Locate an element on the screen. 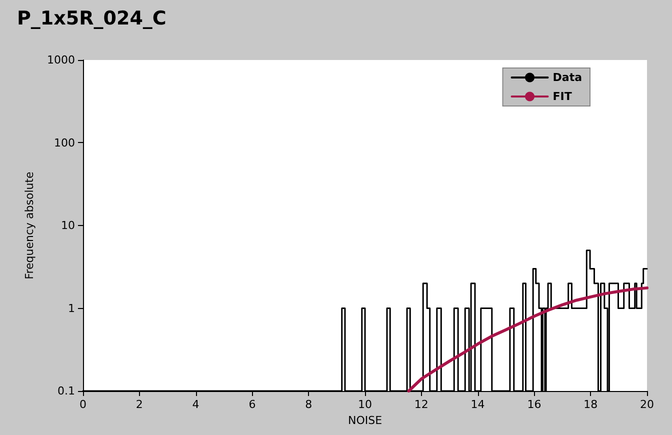 This screenshot has height=435, width=672. y-tick-label: 1000 is located at coordinates (61, 60).